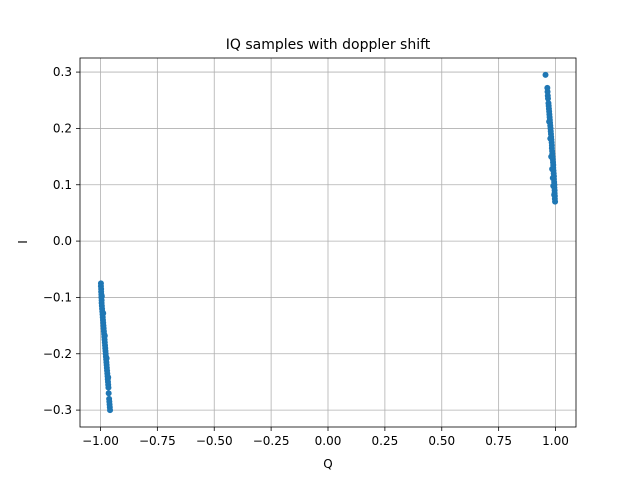 Image resolution: width=640 pixels, height=480 pixels. I want to click on x-tick-label: −1.00, so click(100, 441).